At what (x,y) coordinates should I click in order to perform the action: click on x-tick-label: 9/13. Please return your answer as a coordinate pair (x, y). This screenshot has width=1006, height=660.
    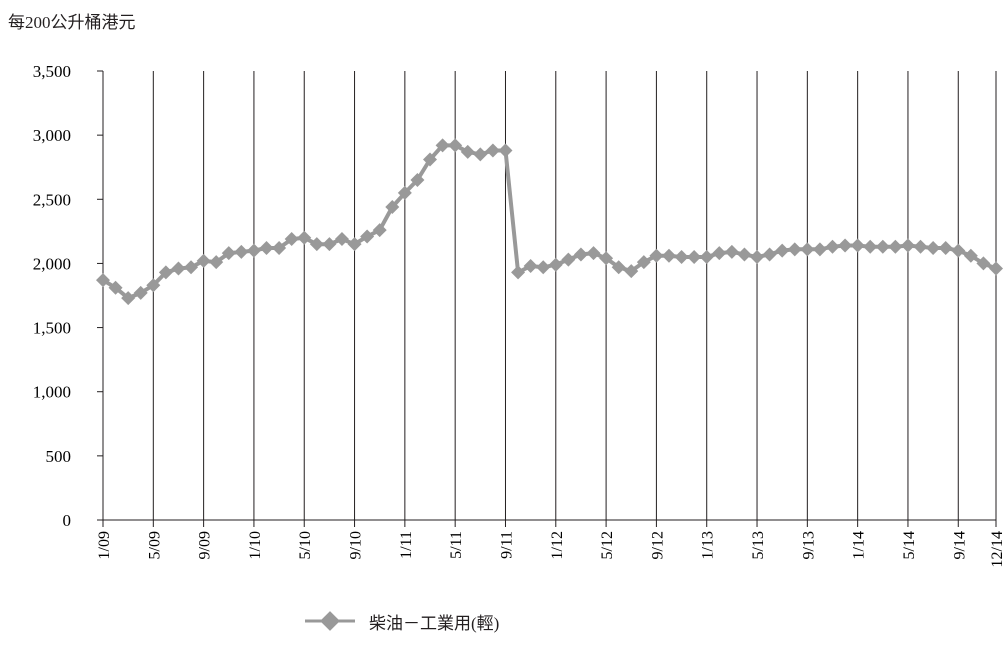
    Looking at the image, I should click on (808, 545).